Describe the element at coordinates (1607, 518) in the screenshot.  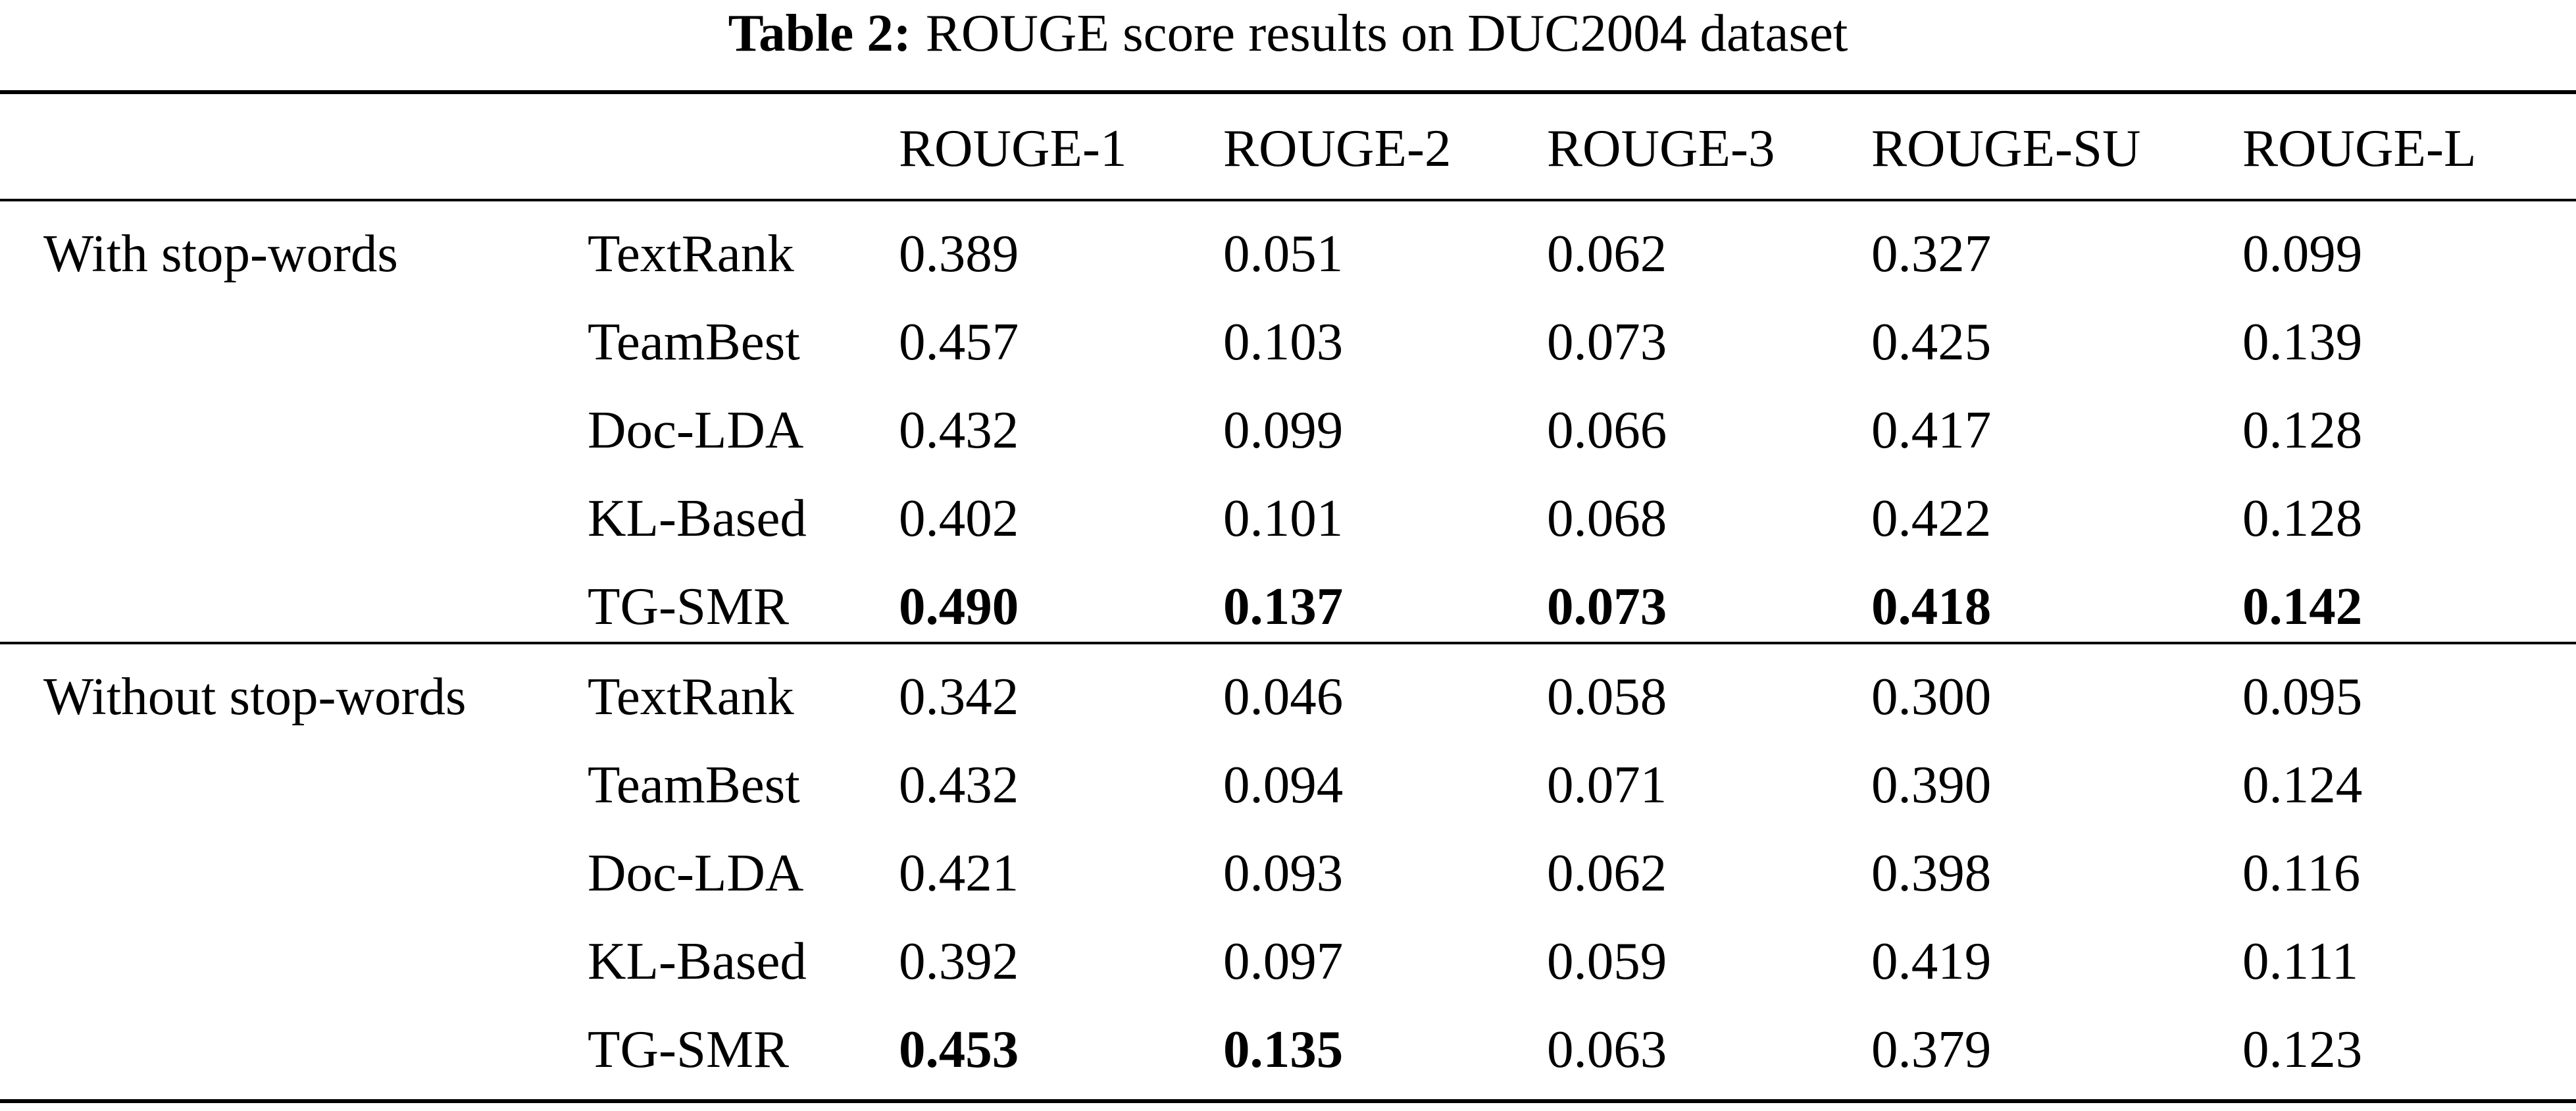
I see `score-cell: 0.068` at that location.